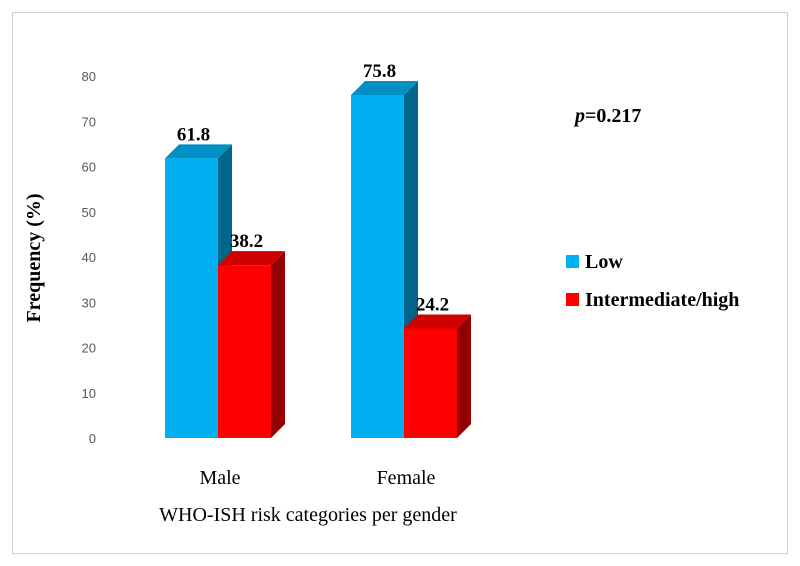 The height and width of the screenshot is (566, 800). I want to click on y-tick-label-7: 70, so click(89, 121).